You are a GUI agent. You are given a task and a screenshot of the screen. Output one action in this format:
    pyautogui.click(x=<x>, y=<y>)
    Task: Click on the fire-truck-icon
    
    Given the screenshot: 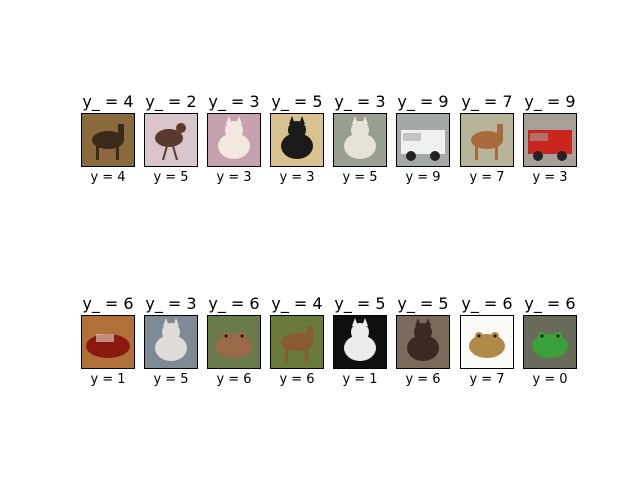 What is the action you would take?
    pyautogui.click(x=550, y=140)
    